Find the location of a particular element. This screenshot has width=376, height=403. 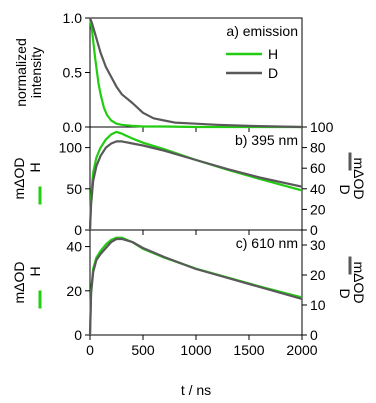

panel-b-series-D is located at coordinates (195, 185).